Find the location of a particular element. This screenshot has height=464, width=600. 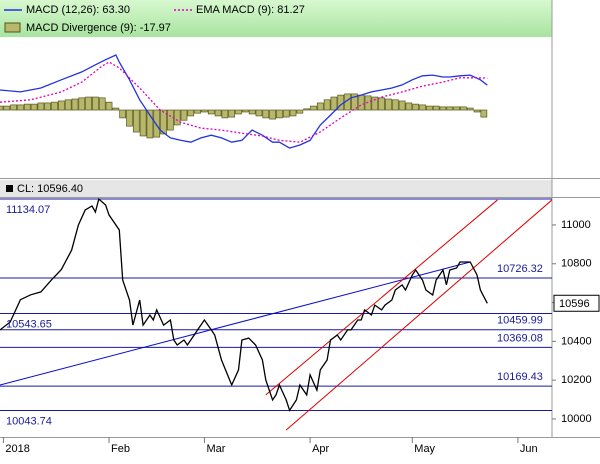

legend-box is located at coordinates (276, 18).